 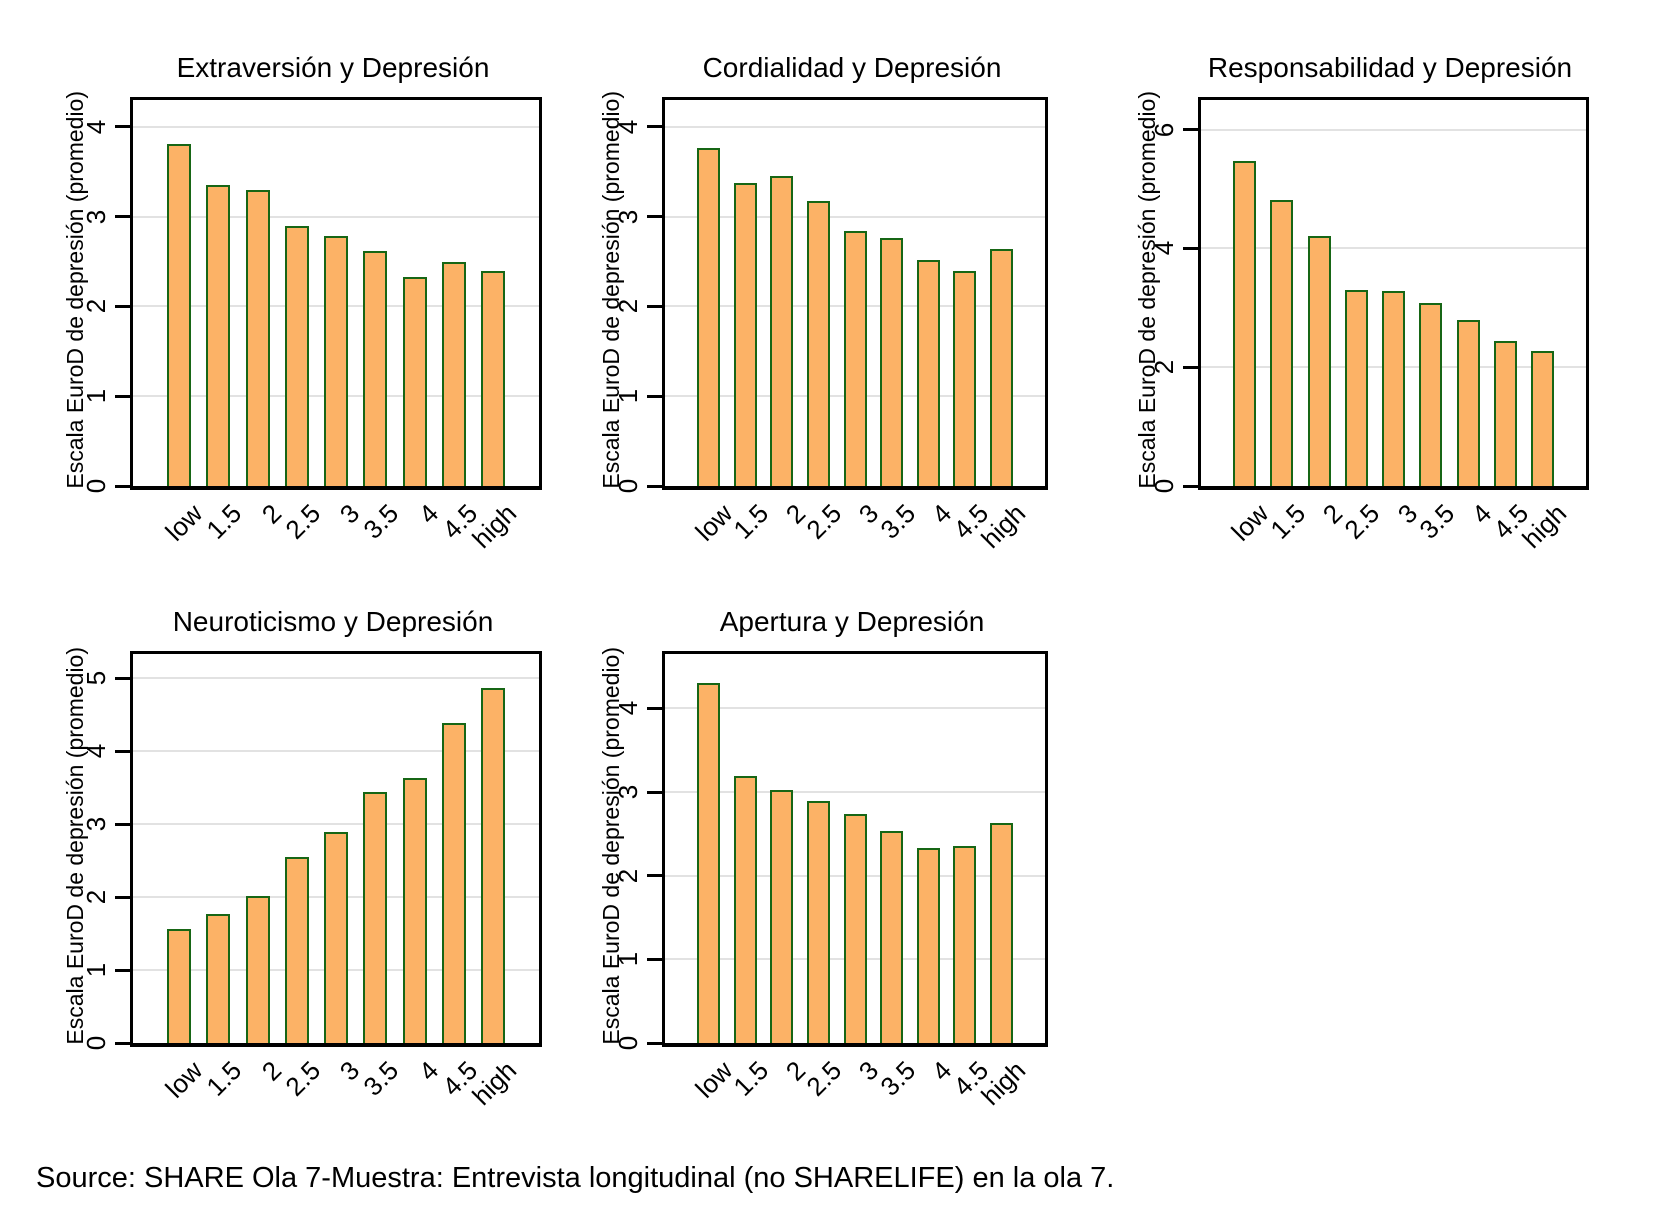 What do you see at coordinates (1369, 325) in the screenshot?
I see `plot-area: 0 2 4 6 low 1.5 2 2.5 3 3.5 4 4.5 high` at bounding box center [1369, 325].